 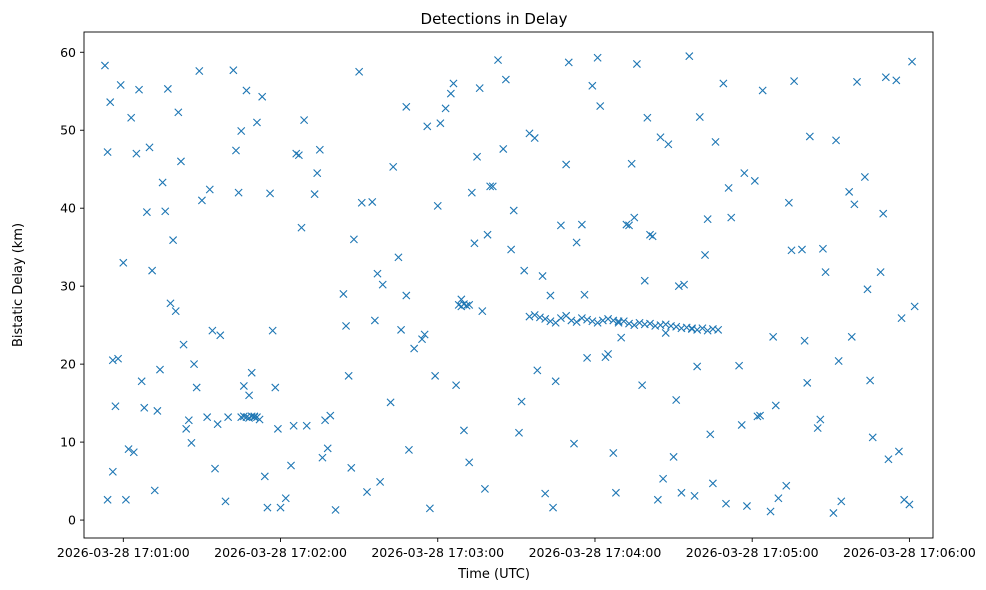 What do you see at coordinates (68, 52) in the screenshot?
I see `y-tick-label: 60` at bounding box center [68, 52].